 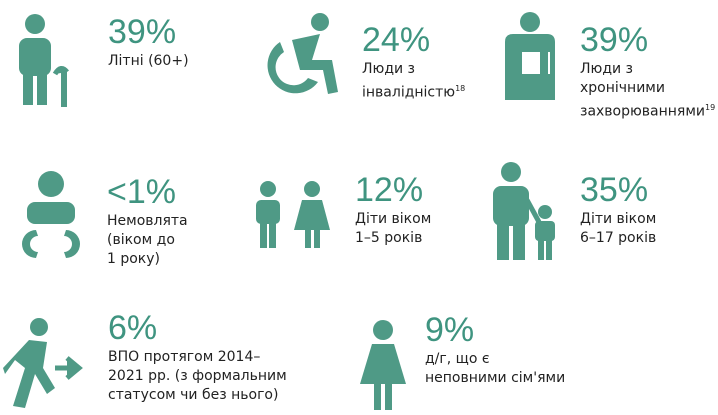 I want to click on parent-child-icon, so click(x=524, y=211).